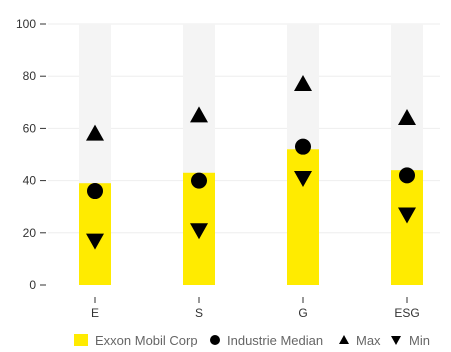  Describe the element at coordinates (344, 339) in the screenshot. I see `legend-swatch-max` at that location.